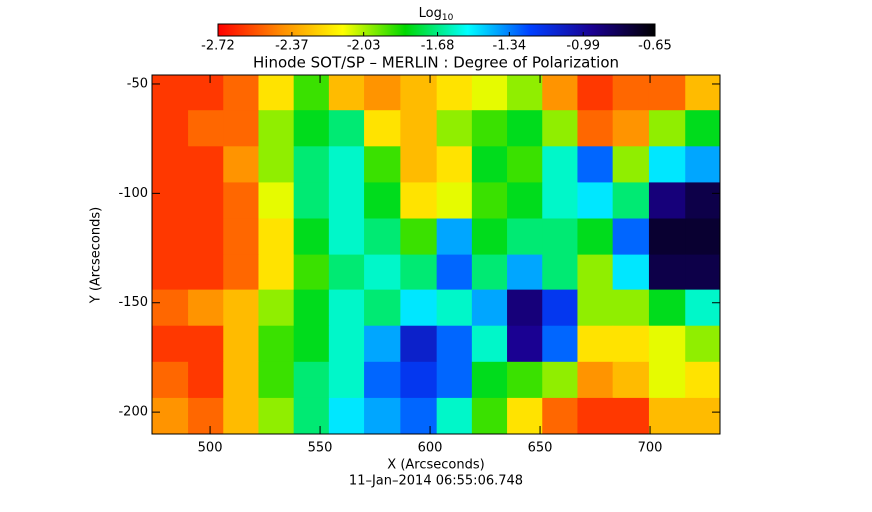  I want to click on y-tick-label: -200, so click(133, 412).